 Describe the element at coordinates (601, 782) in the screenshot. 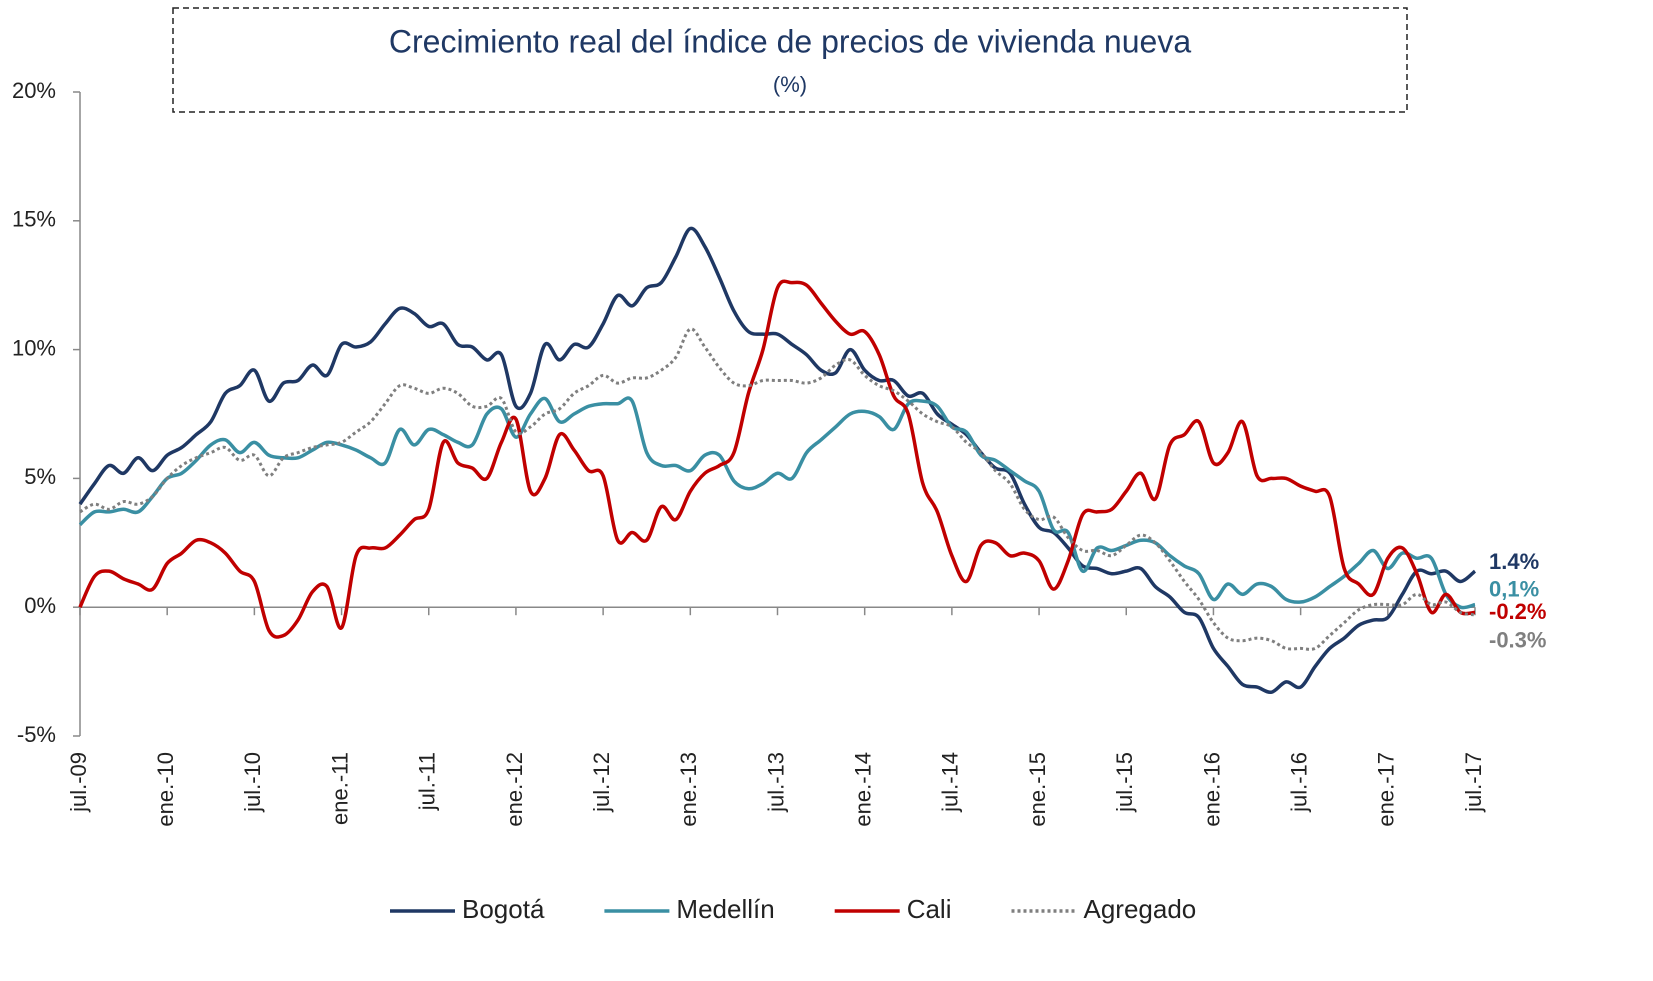

I see `x-tick-label: jul.-12` at that location.